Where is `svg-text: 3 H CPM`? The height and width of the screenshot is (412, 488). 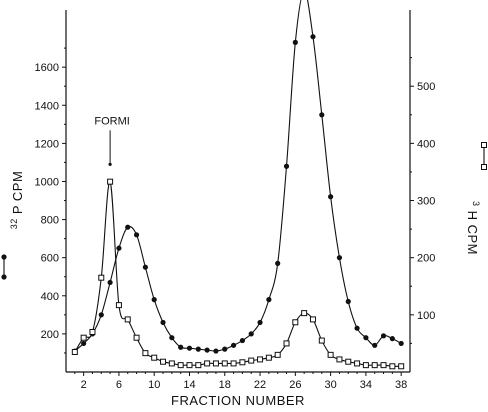
svg-text: 3 H CPM is located at coordinates (475, 228).